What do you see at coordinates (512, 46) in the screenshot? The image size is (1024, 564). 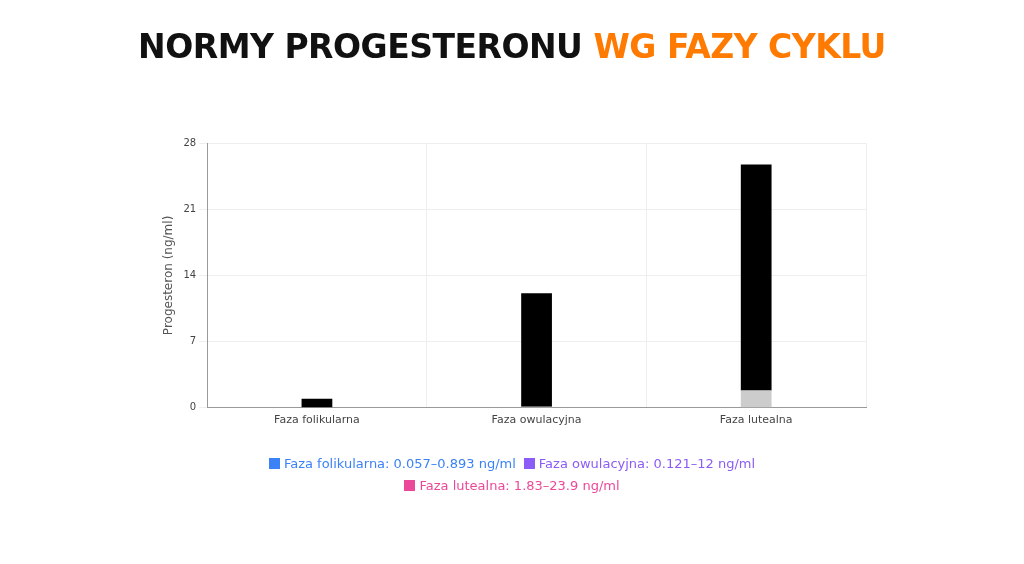 I see `chart-title: NORMY PROGESTERONU WG FAZY CYKLU` at bounding box center [512, 46].